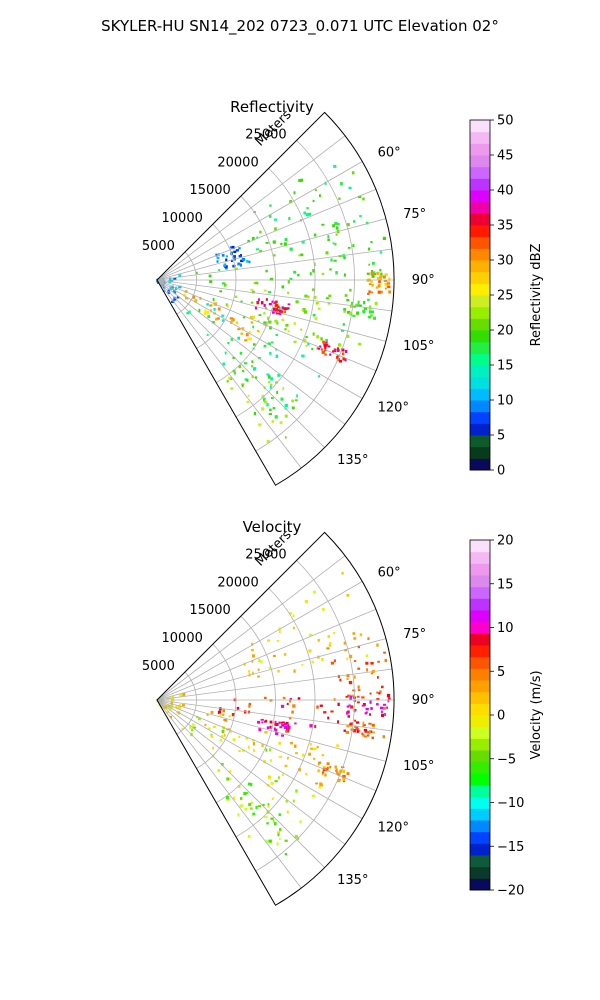  I want to click on range-tick-label: 20000, so click(237, 162).